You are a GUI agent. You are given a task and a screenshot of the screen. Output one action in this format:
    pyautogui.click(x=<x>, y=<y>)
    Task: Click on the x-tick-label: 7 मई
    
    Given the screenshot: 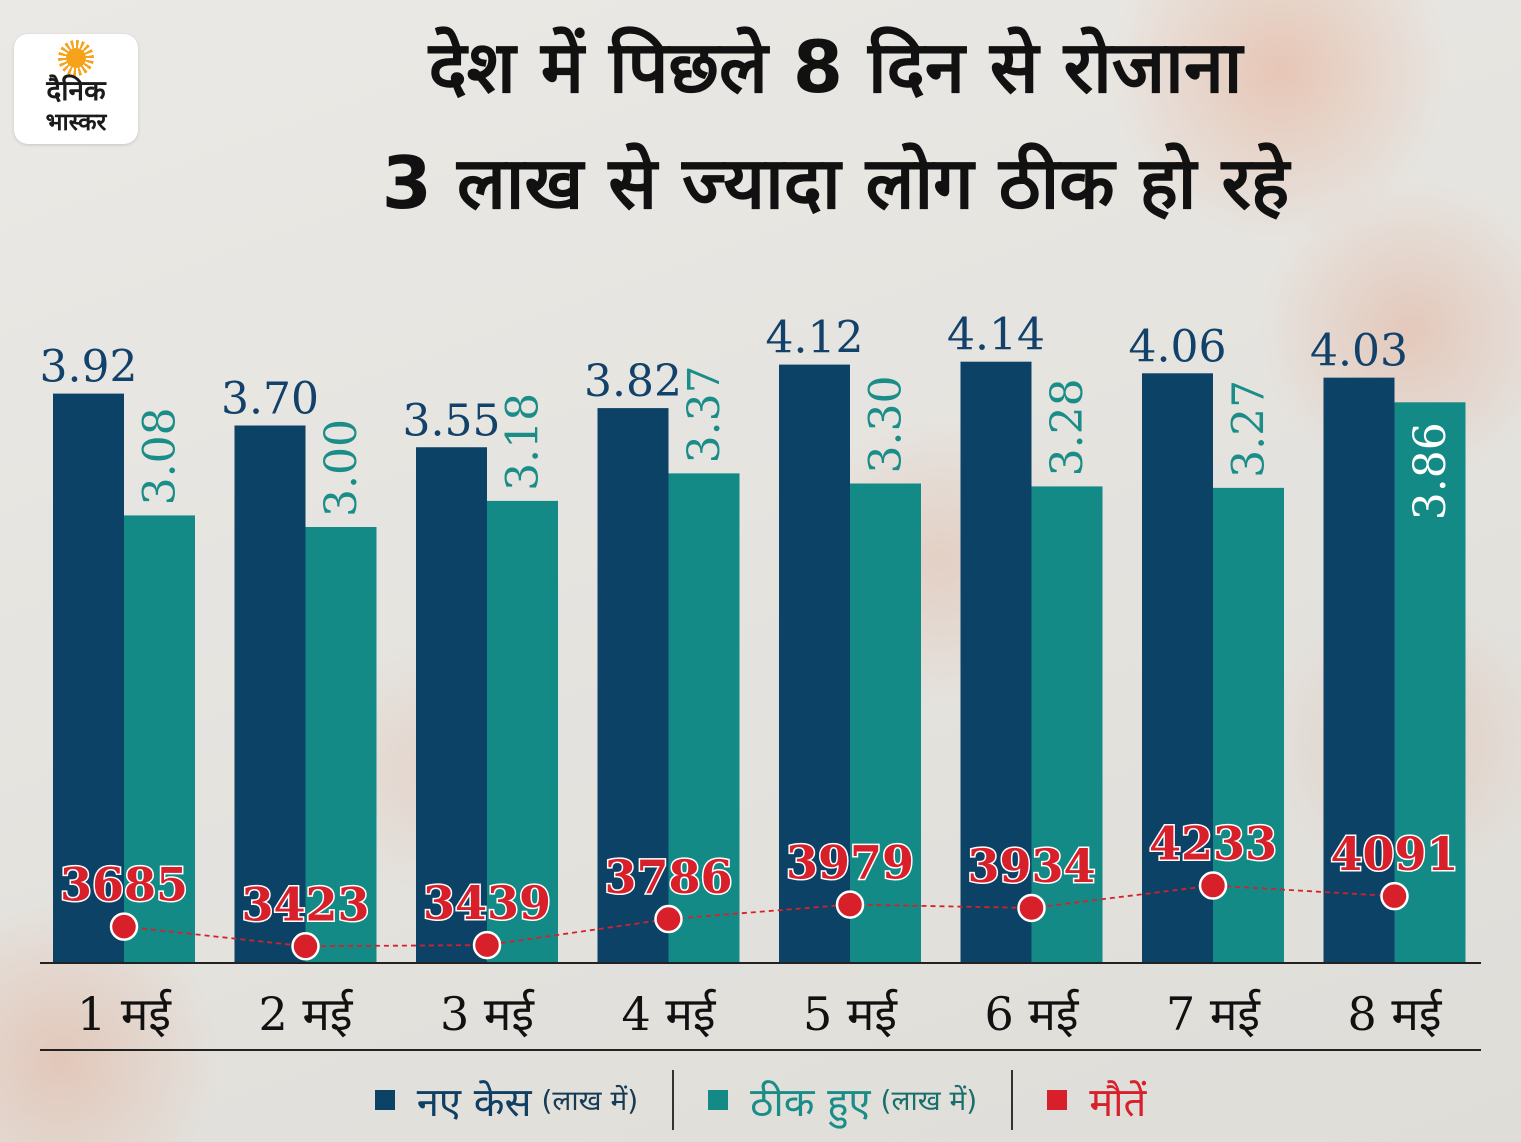 What is the action you would take?
    pyautogui.click(x=1213, y=1014)
    